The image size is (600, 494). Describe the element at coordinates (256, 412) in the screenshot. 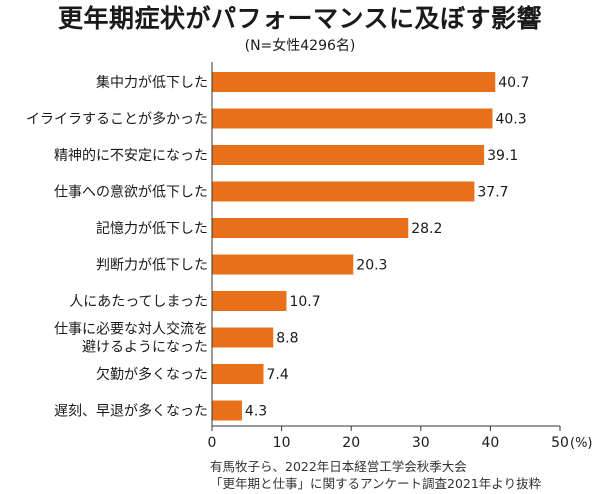

I see `value-label-10: 4.3` at that location.